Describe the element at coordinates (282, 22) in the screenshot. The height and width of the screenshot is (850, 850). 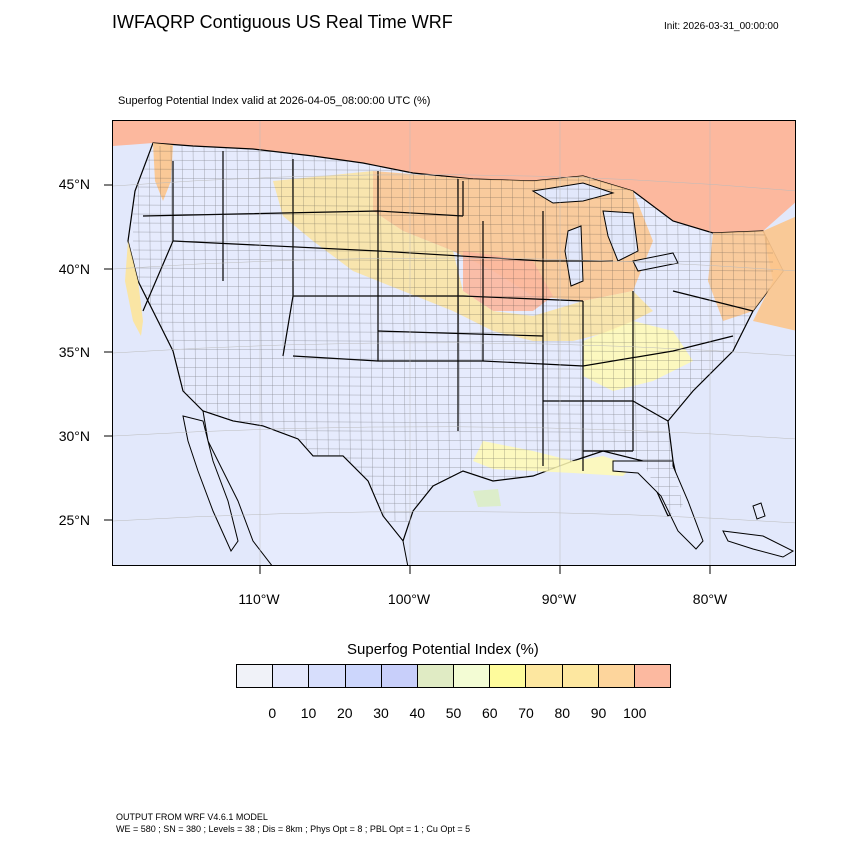
I see `chart-title: IWFAQRP Contiguous US Real Time WRF` at that location.